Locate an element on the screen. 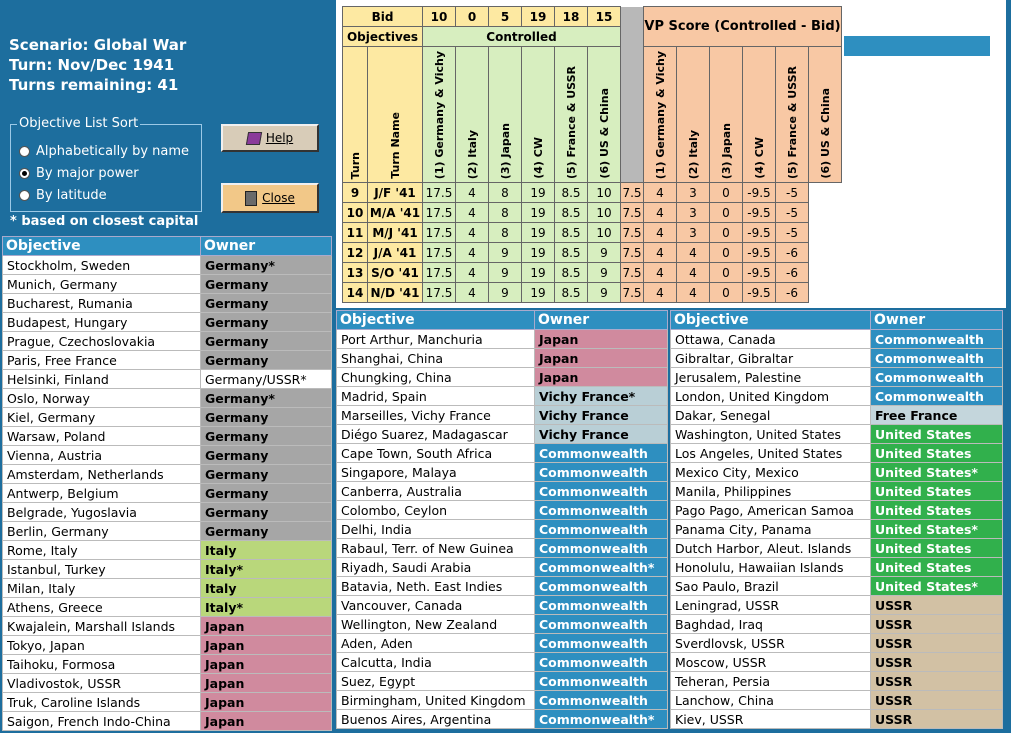  list-item: Sao Paulo, Brazil United States* is located at coordinates (836, 586).